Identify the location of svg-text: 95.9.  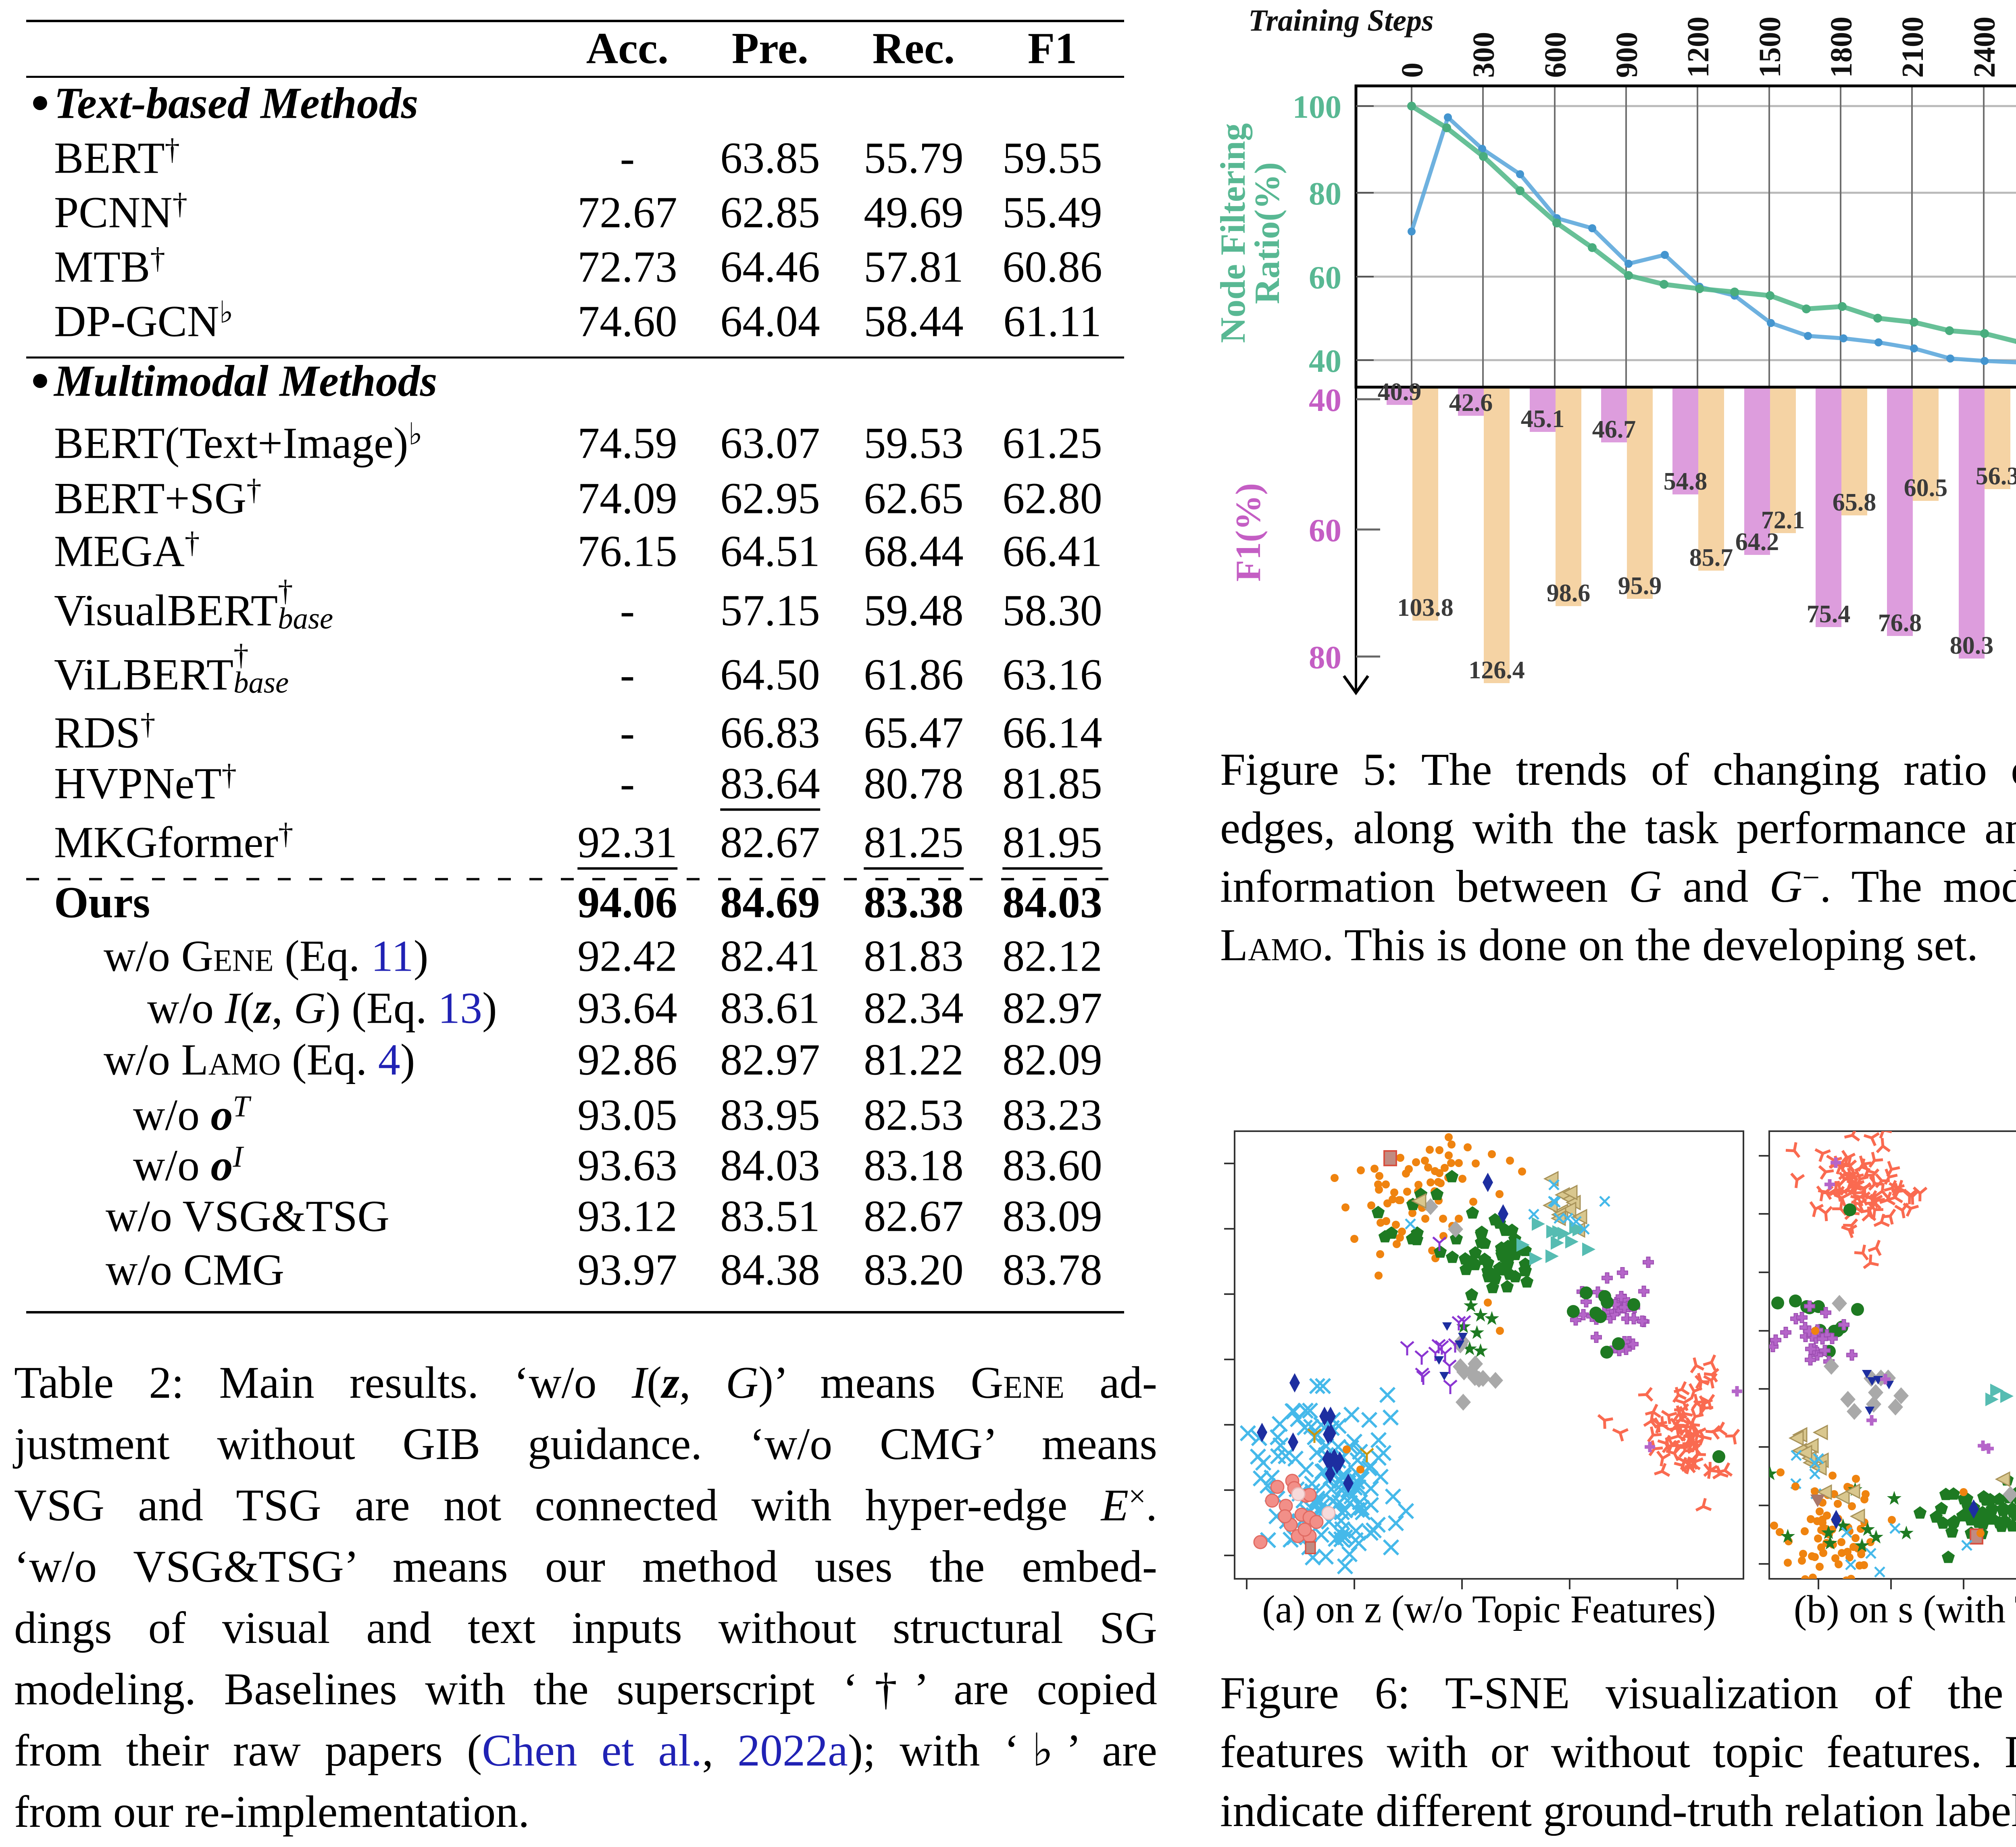
(1640, 586).